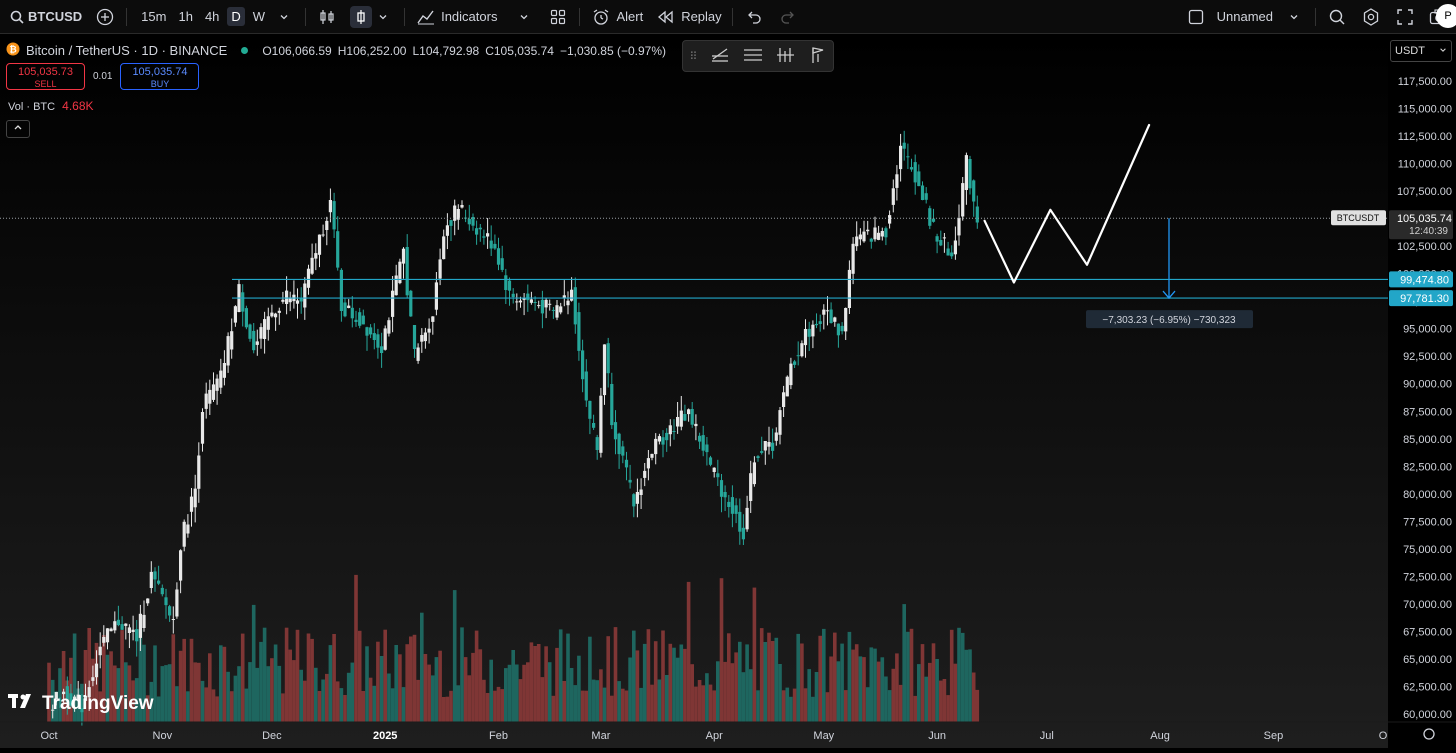 This screenshot has height=753, width=1456. What do you see at coordinates (103, 76) in the screenshot?
I see `spread-value: 0.01` at bounding box center [103, 76].